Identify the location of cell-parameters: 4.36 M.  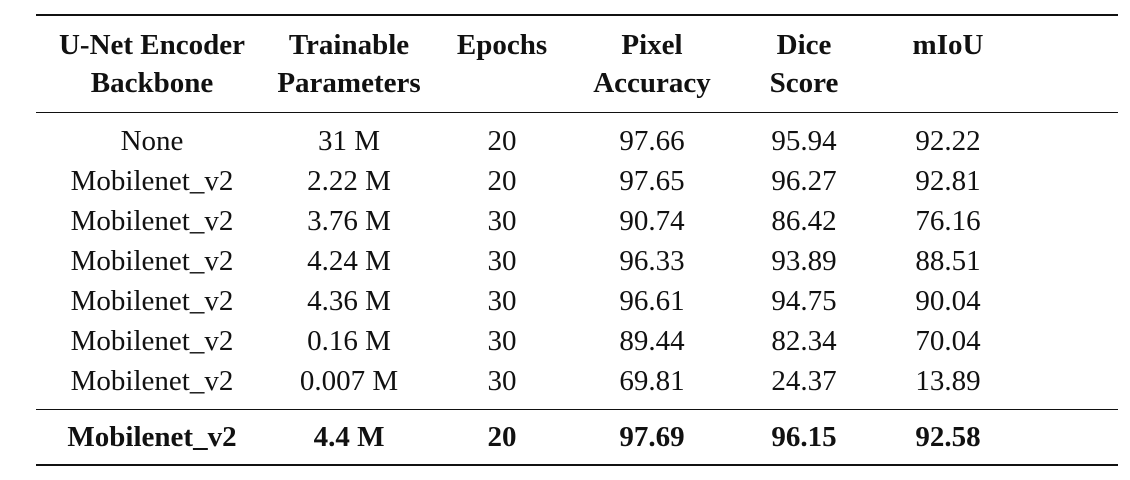
(349, 301).